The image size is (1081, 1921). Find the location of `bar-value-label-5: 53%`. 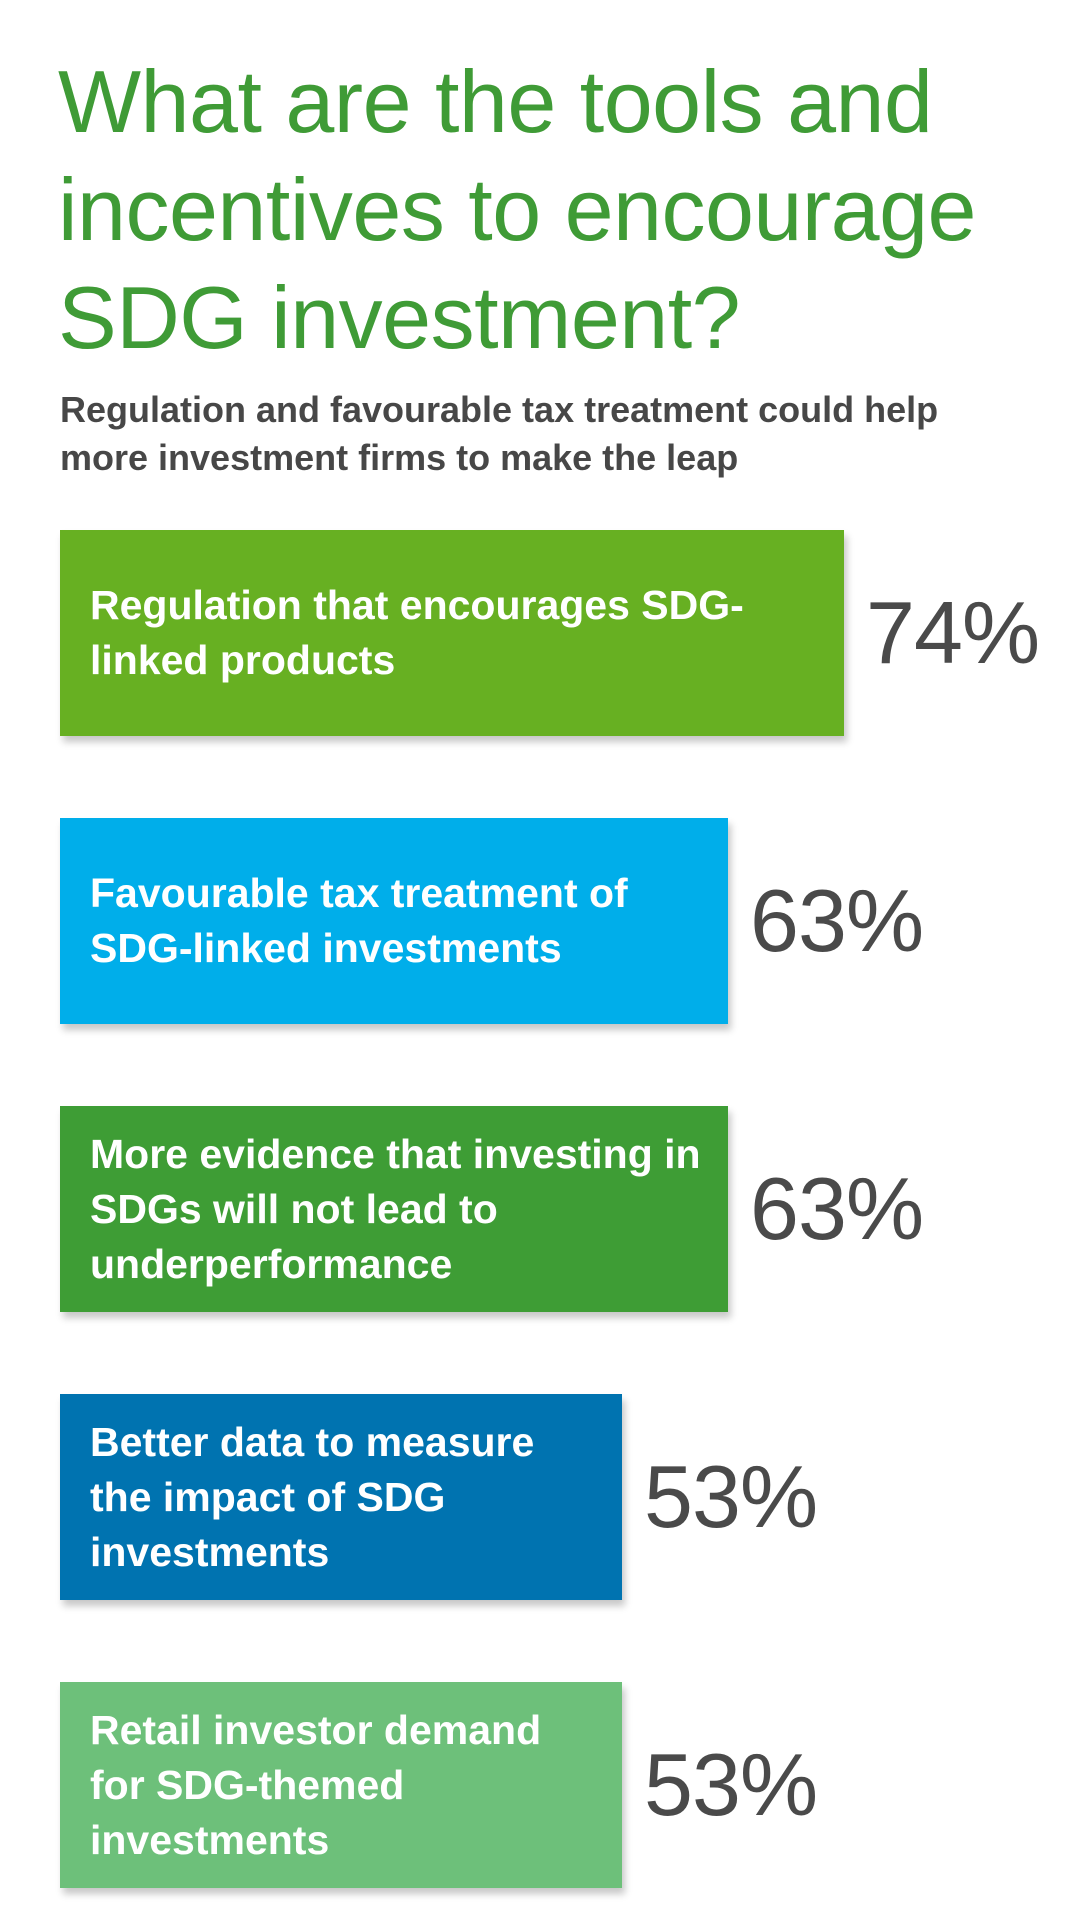

bar-value-label-5: 53% is located at coordinates (731, 1784).